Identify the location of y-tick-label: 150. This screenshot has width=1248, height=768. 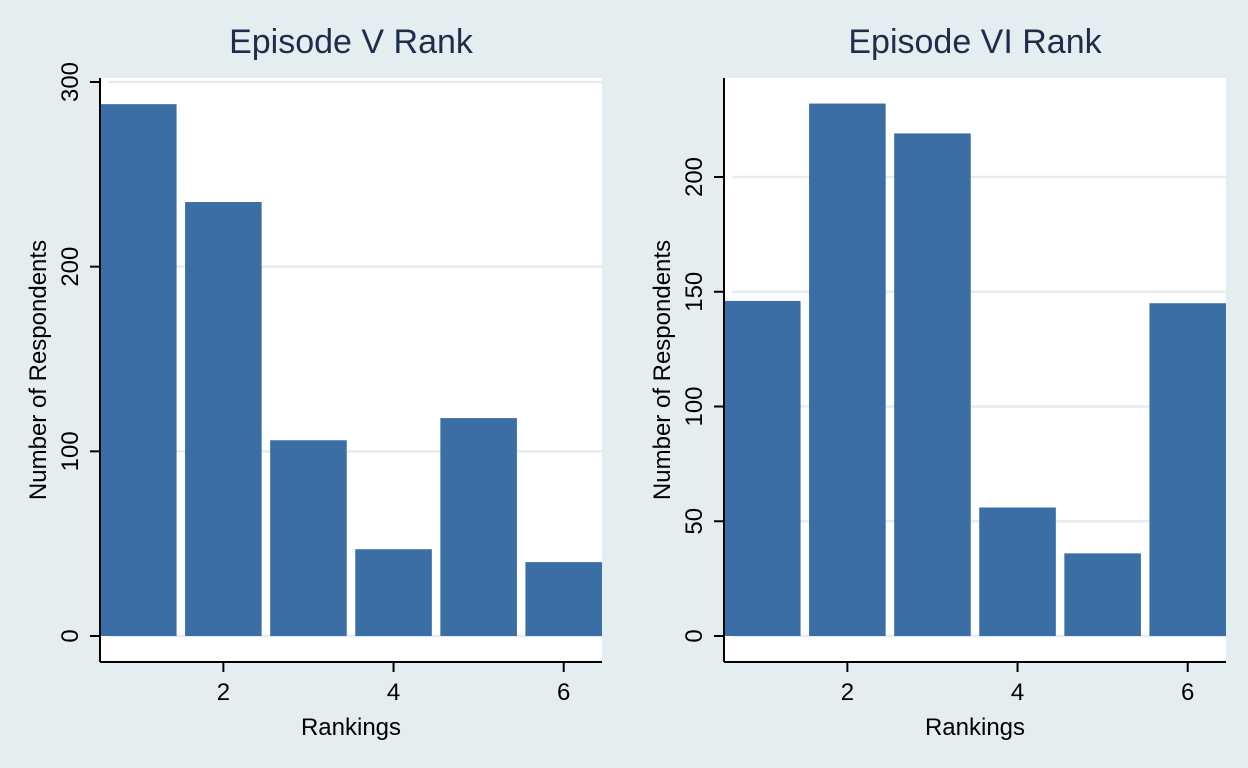
(694, 292).